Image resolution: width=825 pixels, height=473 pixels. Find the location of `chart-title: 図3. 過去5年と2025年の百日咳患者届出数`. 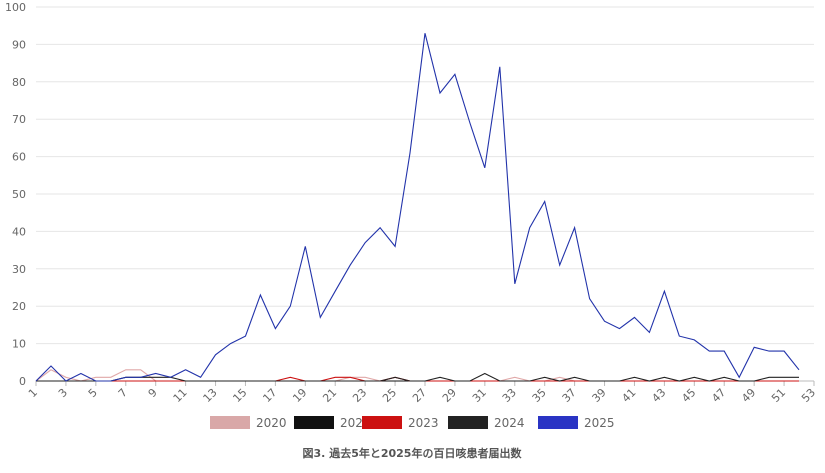

chart-title: 図3. 過去5年と2025年の百日咳患者届出数 is located at coordinates (413, 453).